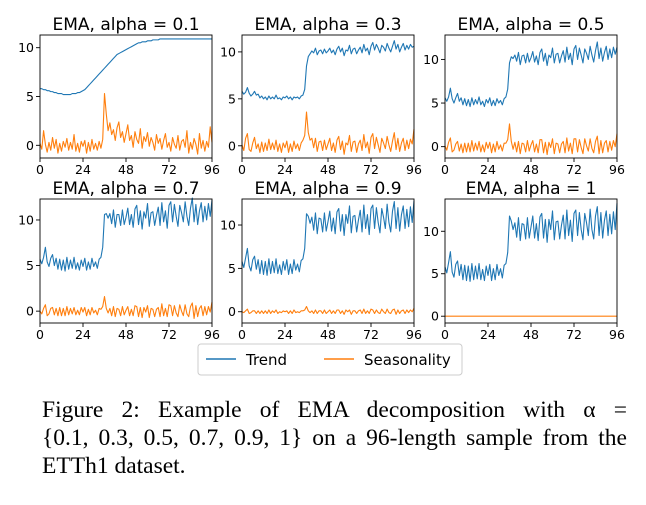 The width and height of the screenshot is (646, 505). I want to click on legend-seasonality-label: Seasonality, so click(407, 360).